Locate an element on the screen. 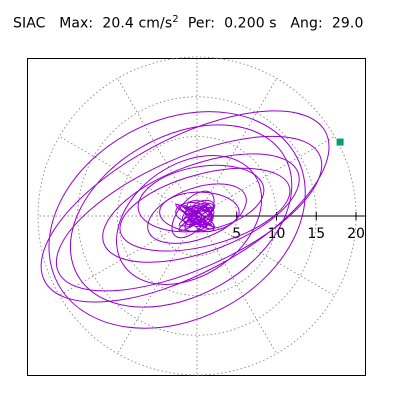 This screenshot has width=400, height=400. radial-axis: 5 10 15 20 is located at coordinates (281, 227).